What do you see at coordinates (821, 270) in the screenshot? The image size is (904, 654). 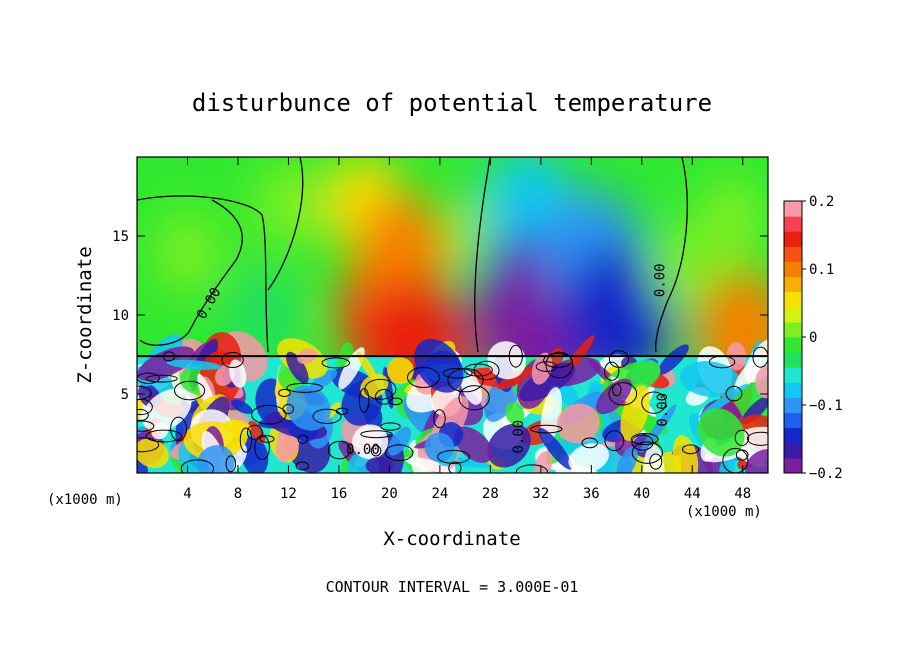 I see `colorbar-tick-label: 0.1` at bounding box center [821, 270].